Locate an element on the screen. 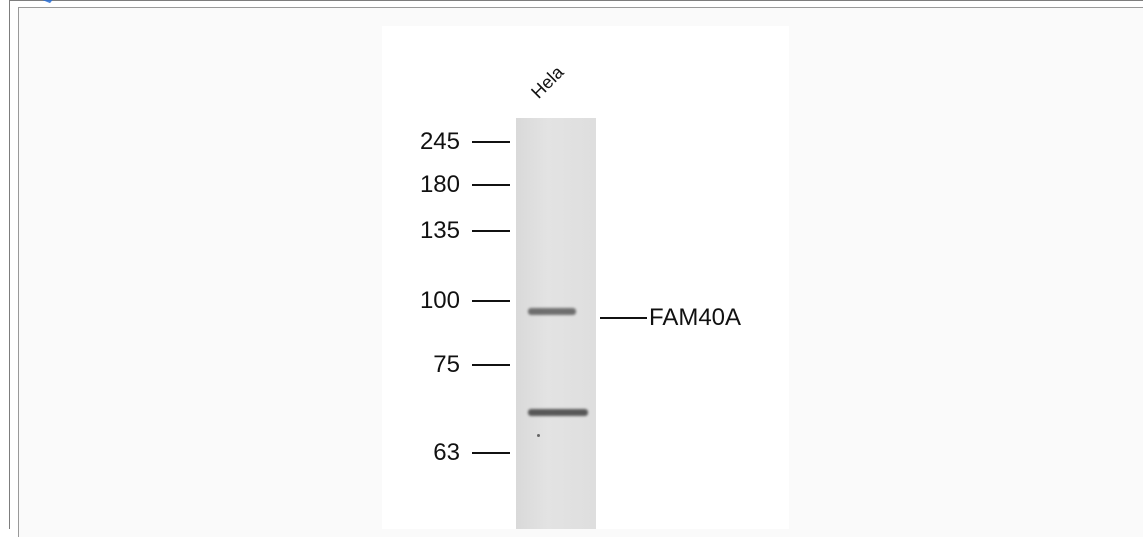  target-annotation: FAM40A is located at coordinates (670, 318).